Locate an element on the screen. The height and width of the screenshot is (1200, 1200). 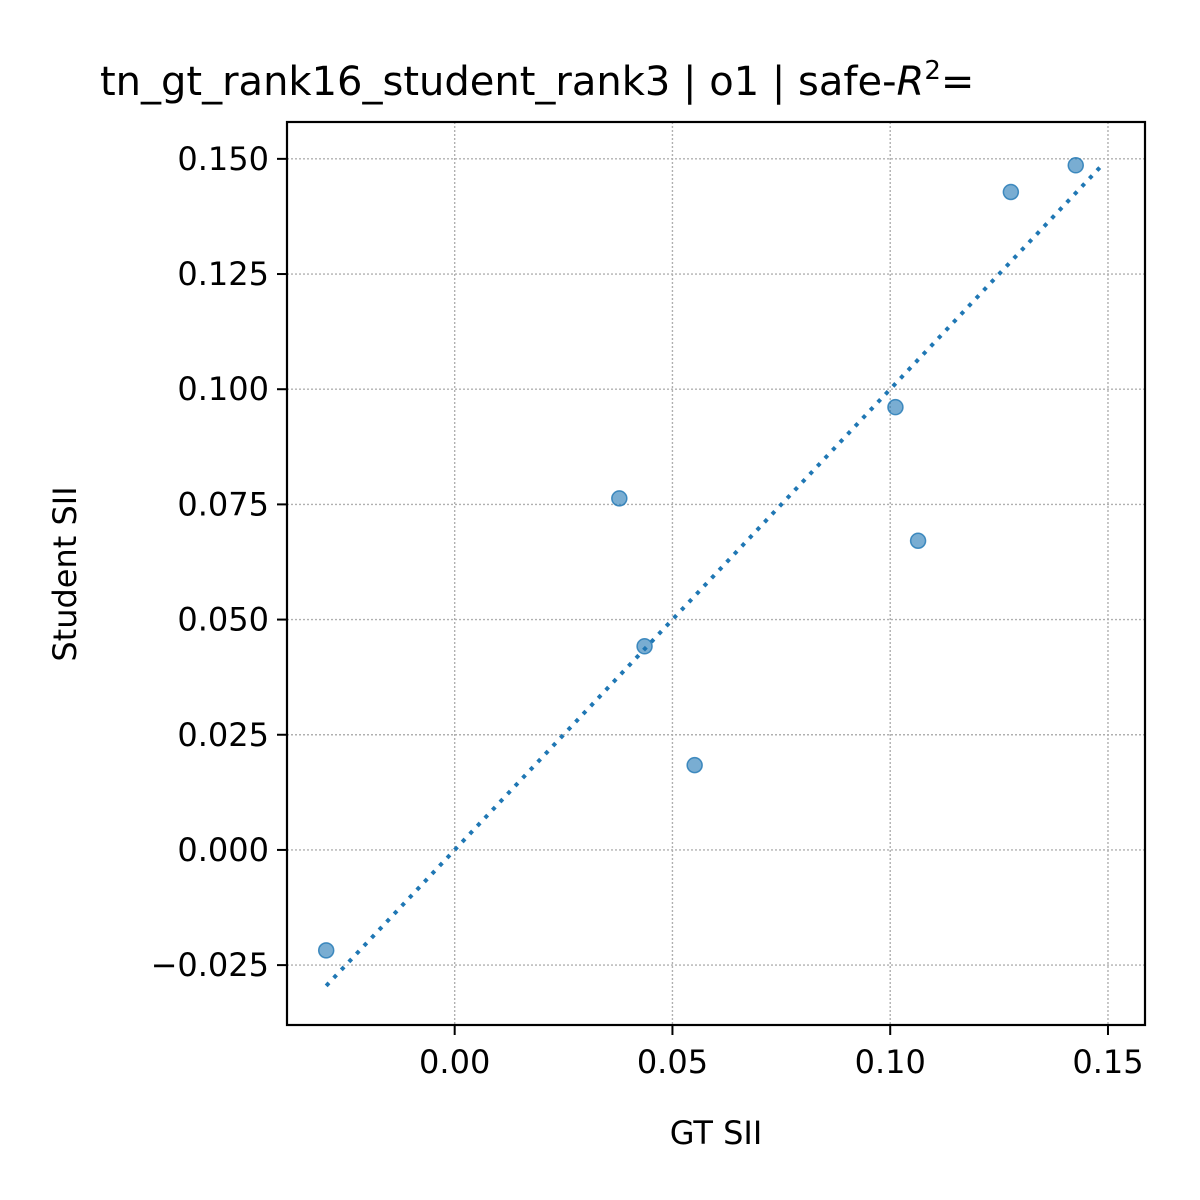
y-tick-label: −0.025 is located at coordinates (210, 965).